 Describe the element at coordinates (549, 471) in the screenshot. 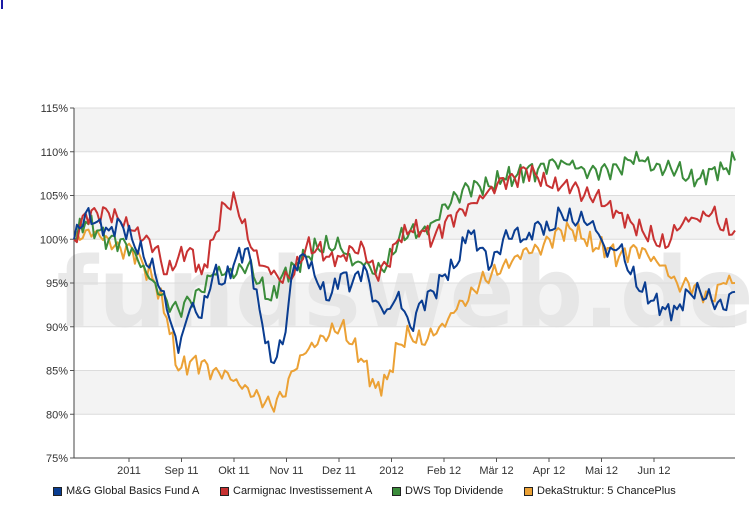

I see `x-tick-label: Apr 12` at that location.